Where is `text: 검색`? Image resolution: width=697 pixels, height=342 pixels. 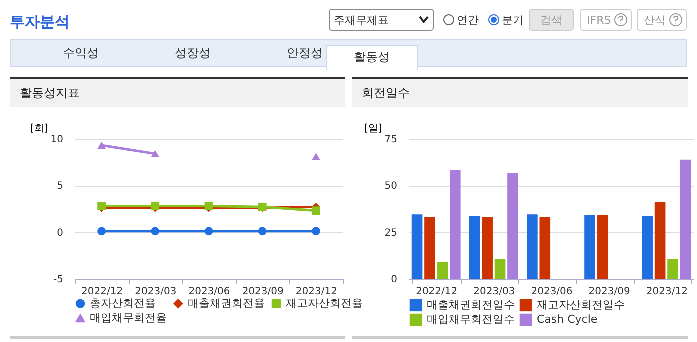 text: 검색 is located at coordinates (551, 20).